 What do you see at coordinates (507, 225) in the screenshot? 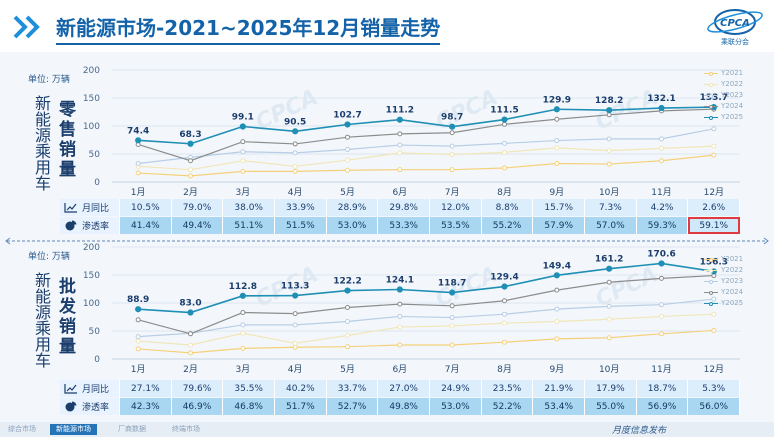
I see `table-cell: 55.2%` at bounding box center [507, 225].